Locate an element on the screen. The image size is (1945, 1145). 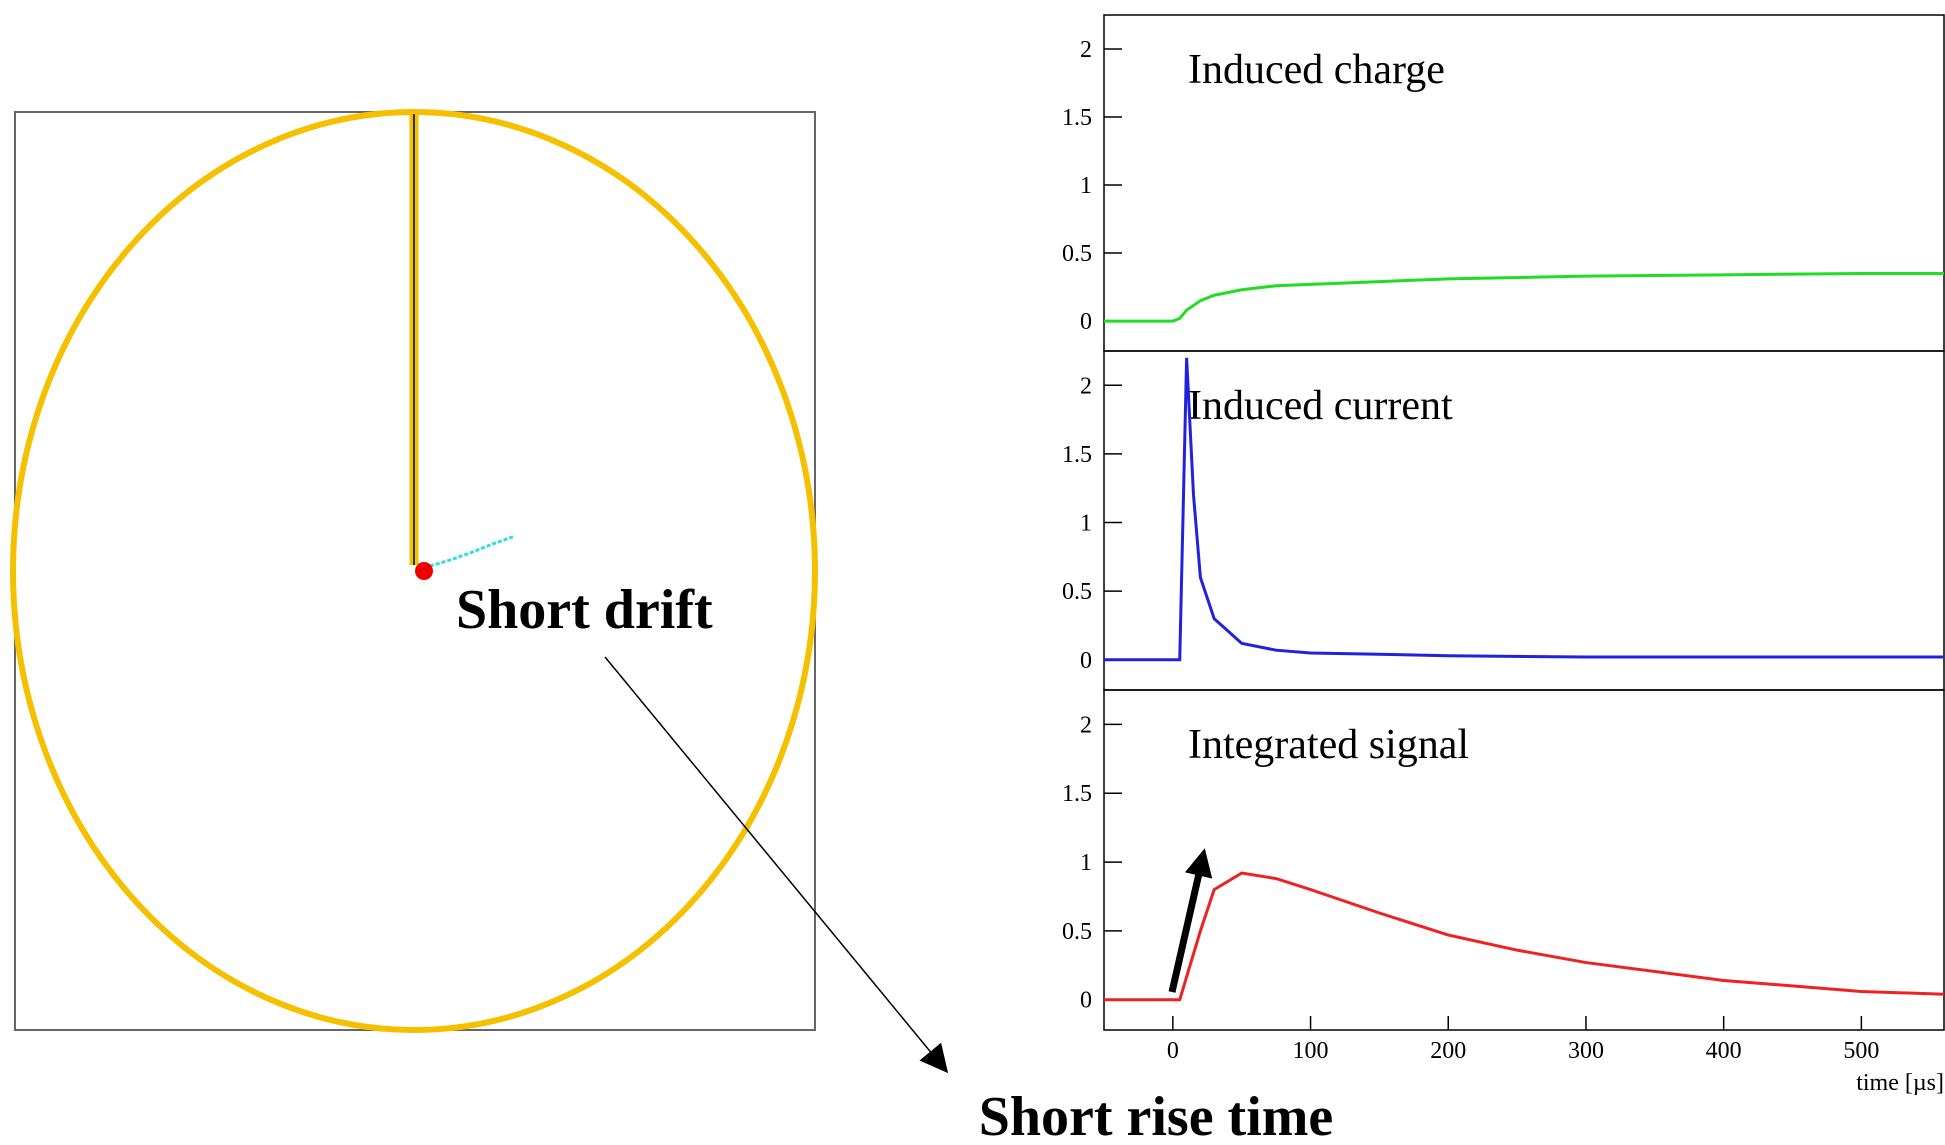
rise-arrow is located at coordinates (1190, 920).